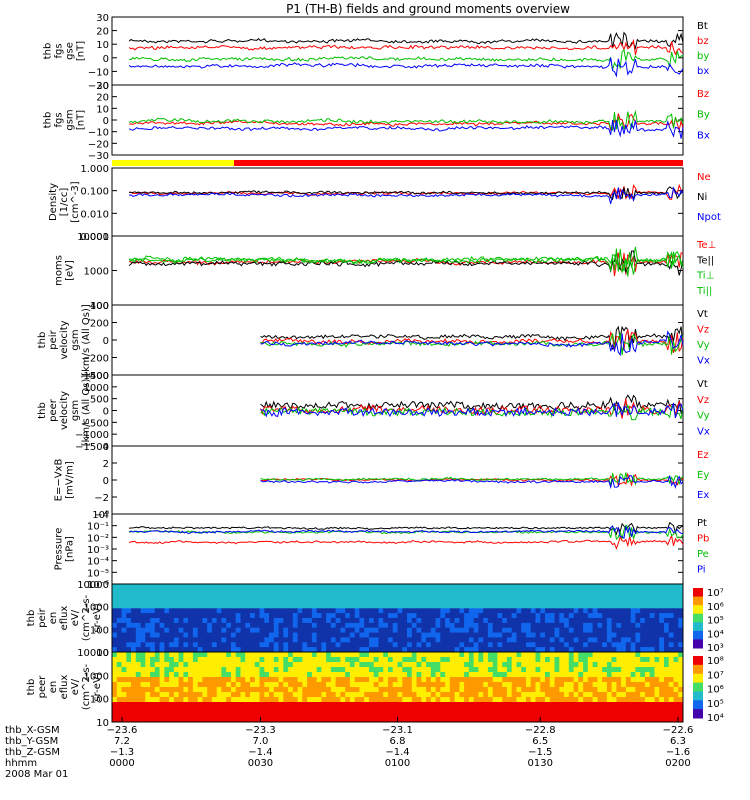 This screenshot has height=800, width=750. Describe the element at coordinates (398, 741) in the screenshot. I see `x-tick-label: 6.8` at that location.